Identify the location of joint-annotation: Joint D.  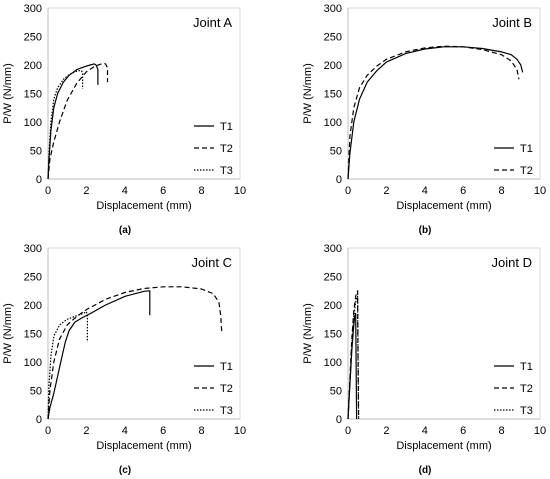
(512, 262).